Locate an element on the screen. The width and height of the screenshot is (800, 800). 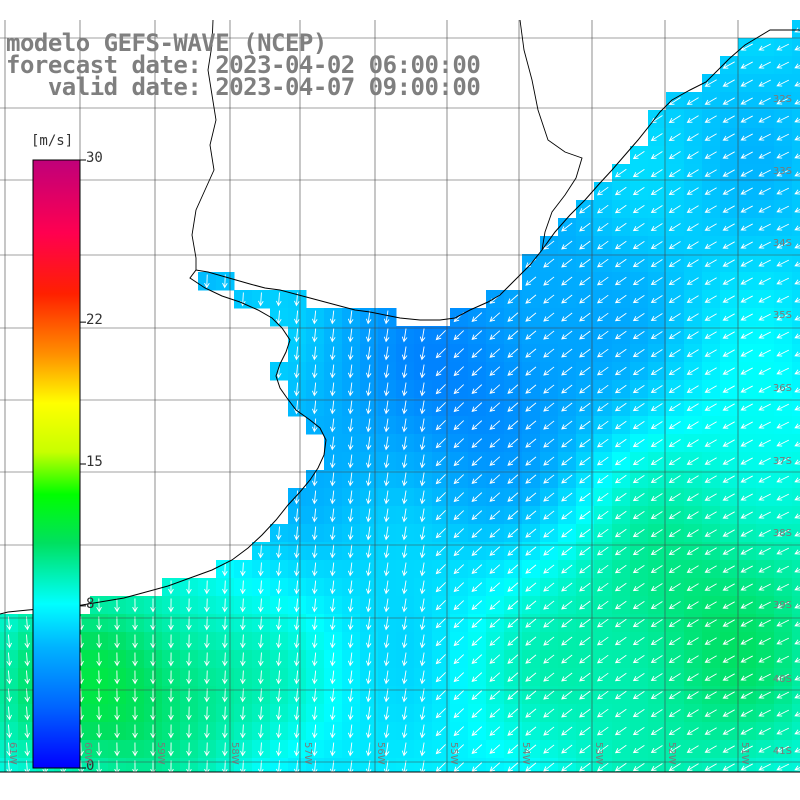
colorbar-tick-label: 22 is located at coordinates (94, 320).